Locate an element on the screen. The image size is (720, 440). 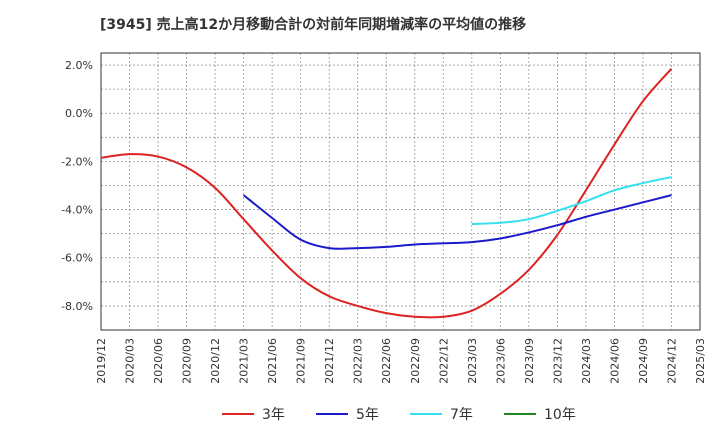
legend-label: 3年 is located at coordinates (273, 415).